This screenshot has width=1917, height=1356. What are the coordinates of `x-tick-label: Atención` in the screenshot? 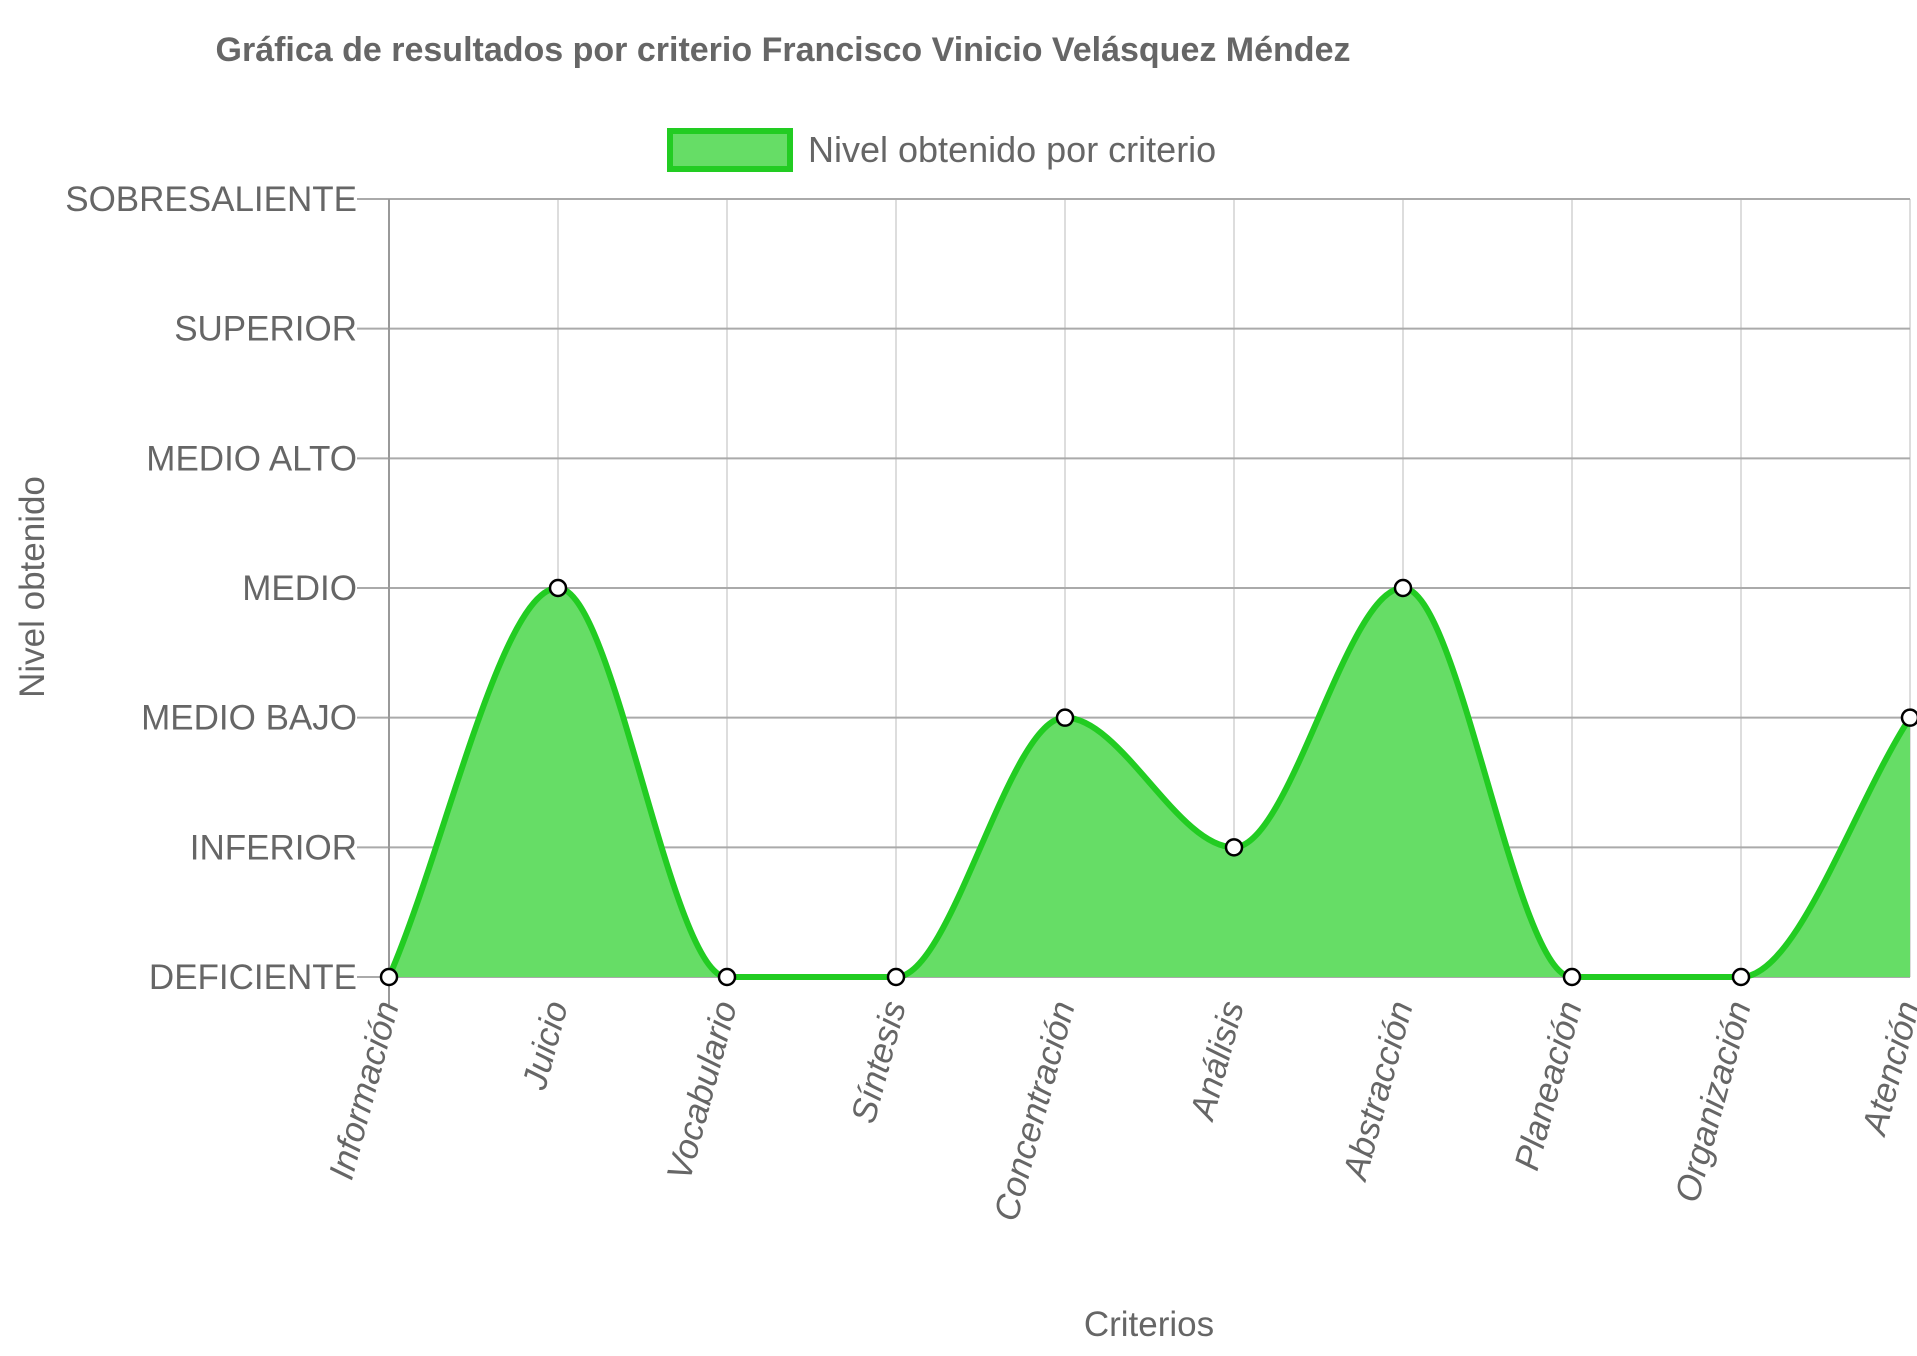 It's located at (1885, 1069).